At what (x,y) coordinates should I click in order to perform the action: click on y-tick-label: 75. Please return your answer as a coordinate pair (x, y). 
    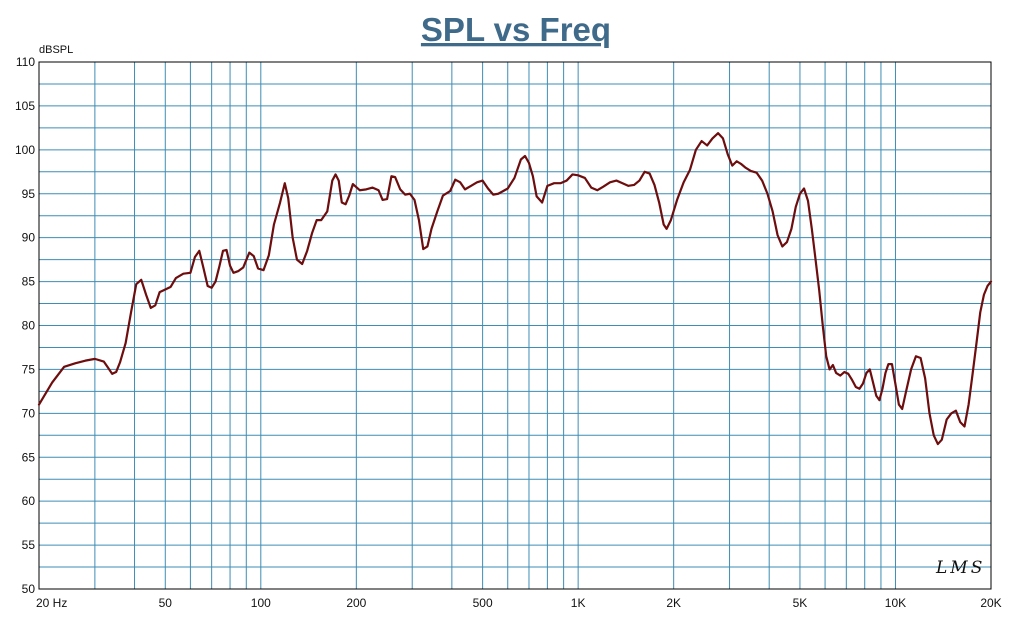
    Looking at the image, I should click on (29, 369).